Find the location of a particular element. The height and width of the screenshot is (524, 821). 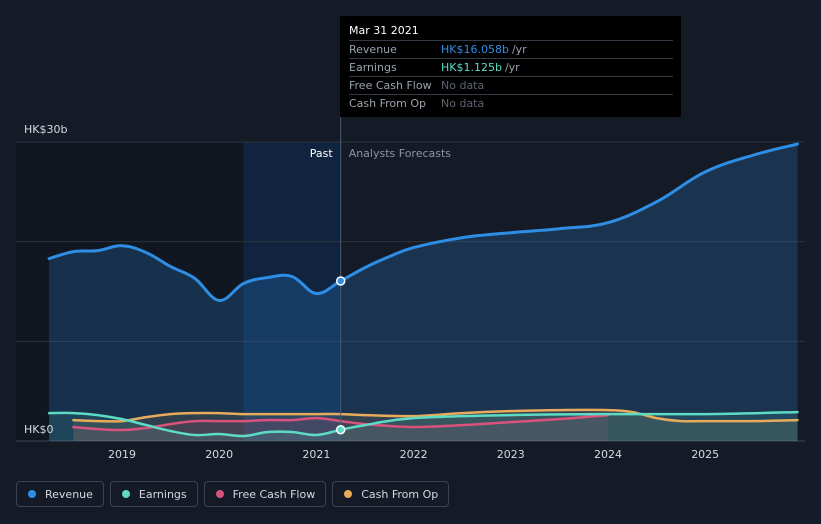

tooltip-date: Mar 31 2021 is located at coordinates (384, 30).